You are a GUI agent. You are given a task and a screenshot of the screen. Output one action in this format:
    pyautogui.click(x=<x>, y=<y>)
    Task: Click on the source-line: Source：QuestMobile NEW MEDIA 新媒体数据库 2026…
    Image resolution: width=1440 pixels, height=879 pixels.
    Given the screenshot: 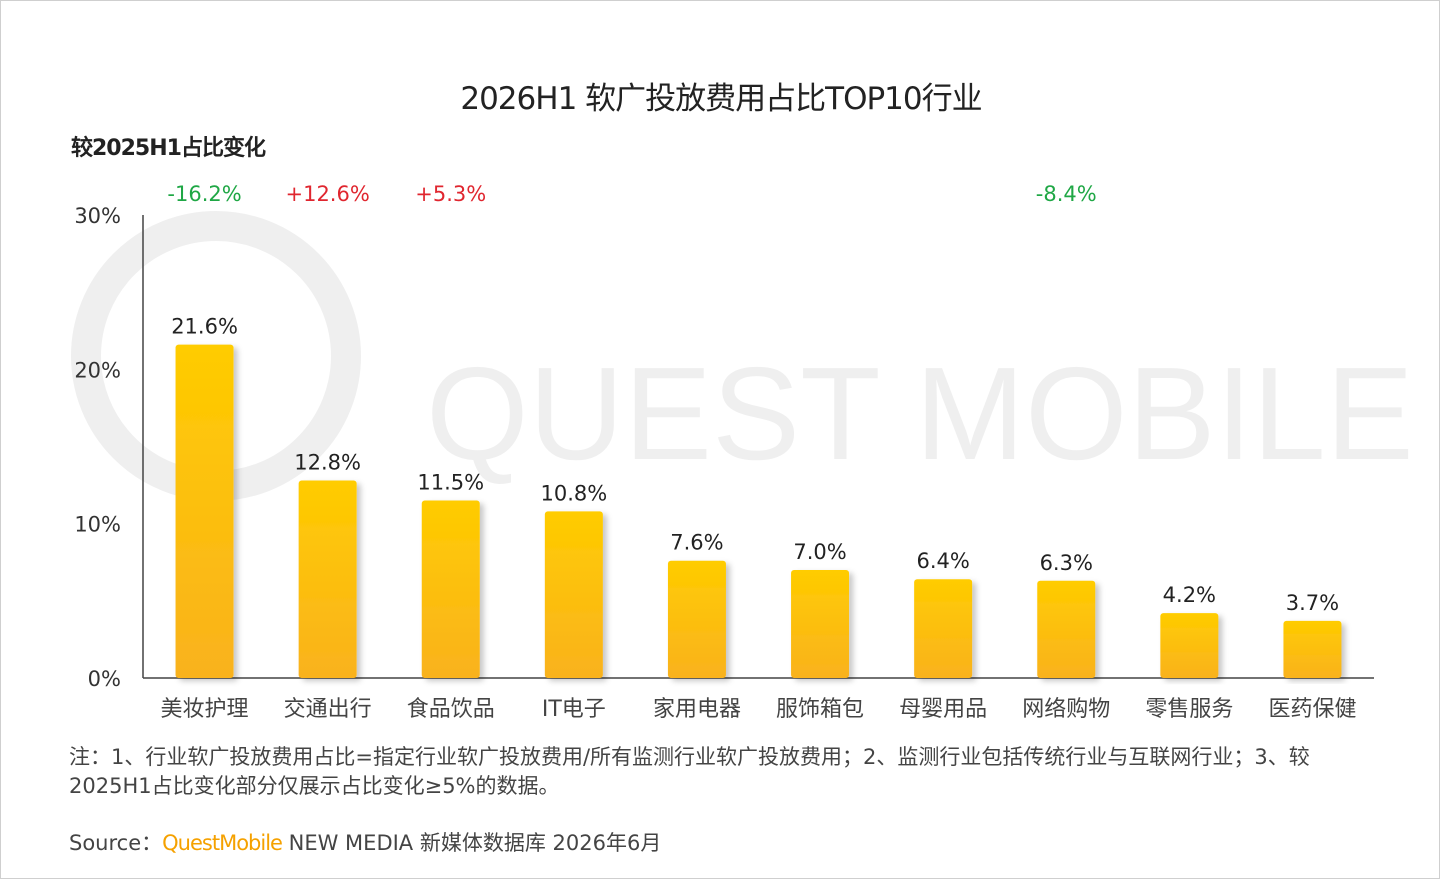 What is the action you would take?
    pyautogui.click(x=365, y=842)
    